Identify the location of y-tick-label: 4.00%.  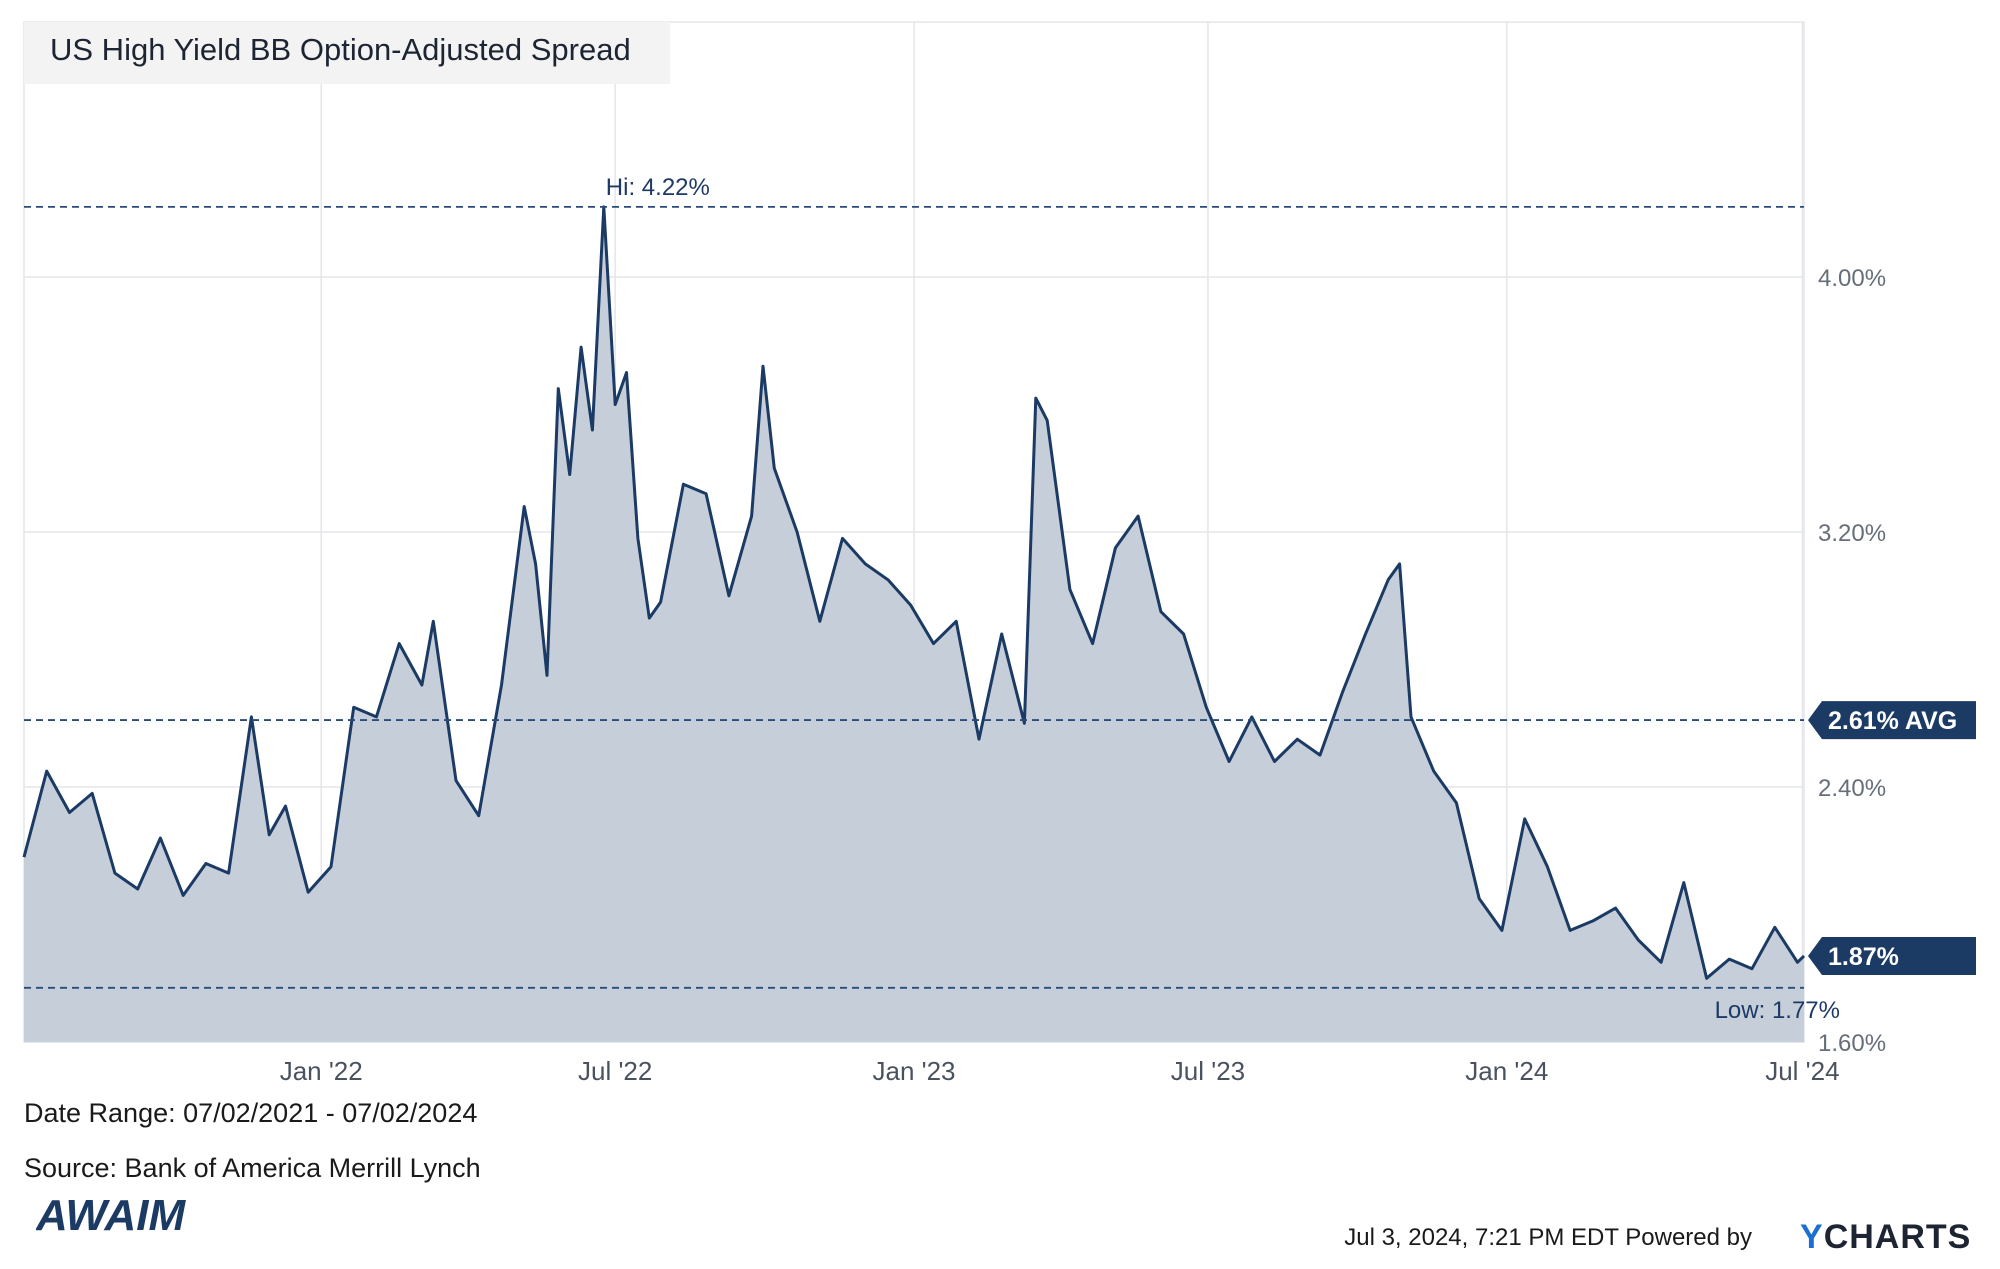
(1852, 278).